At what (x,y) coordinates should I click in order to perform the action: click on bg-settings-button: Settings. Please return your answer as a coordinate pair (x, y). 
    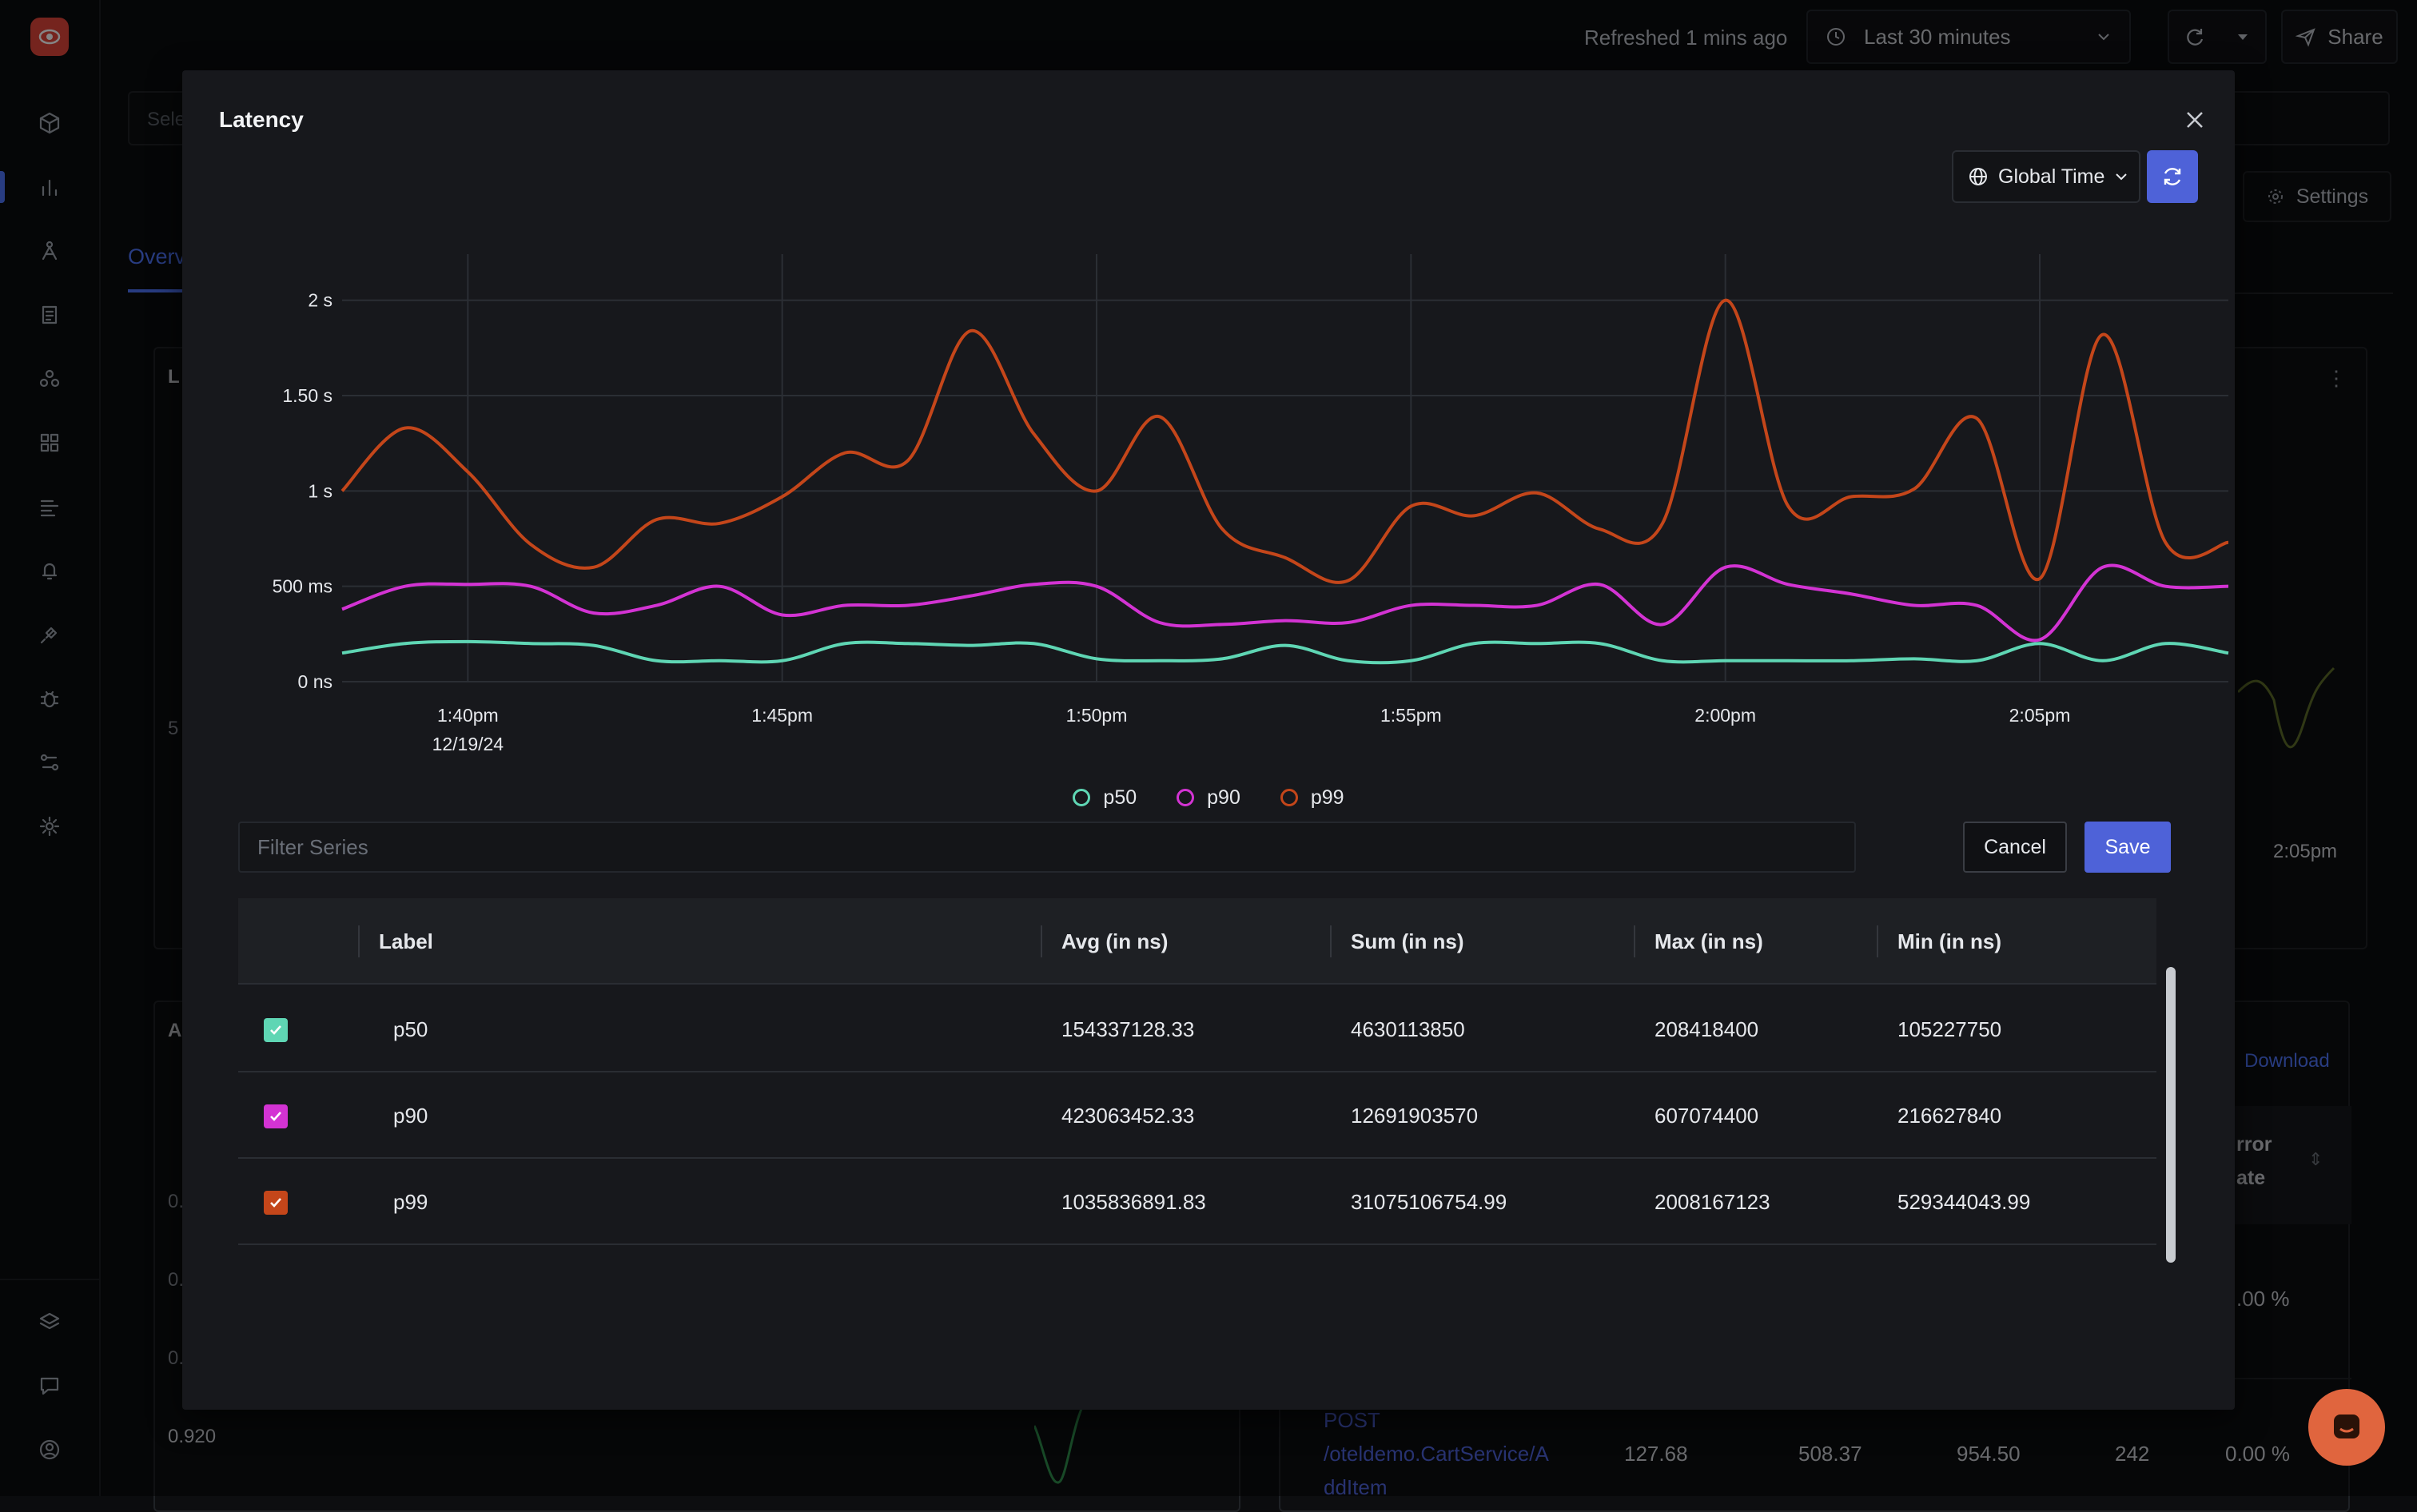
    Looking at the image, I should click on (2317, 196).